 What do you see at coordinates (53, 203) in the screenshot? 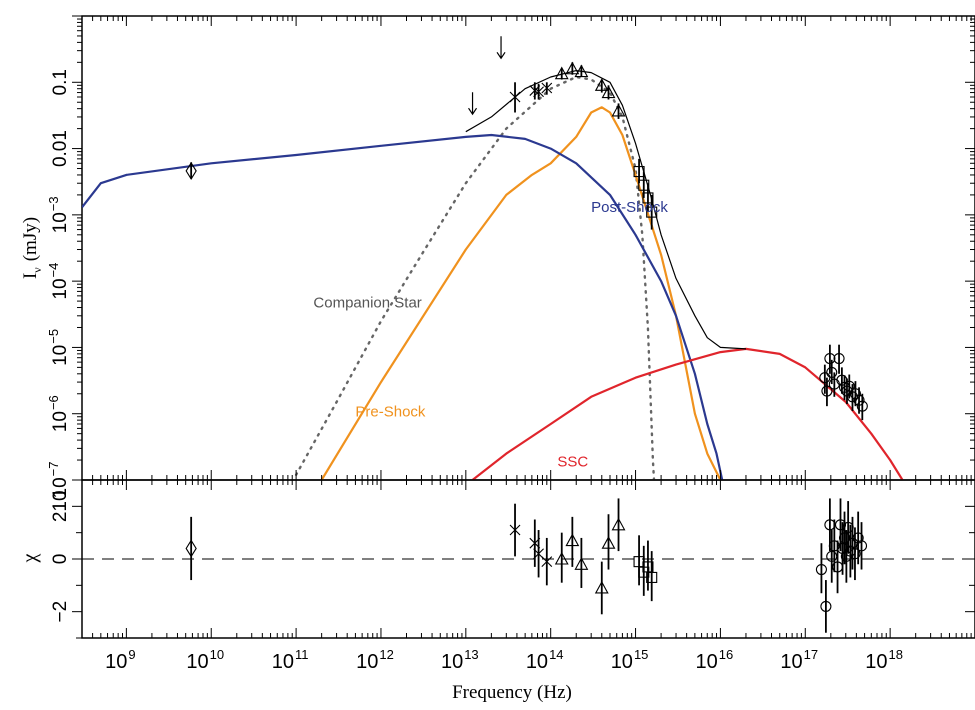
I see `y-tick-exponent: −3` at bounding box center [53, 203].